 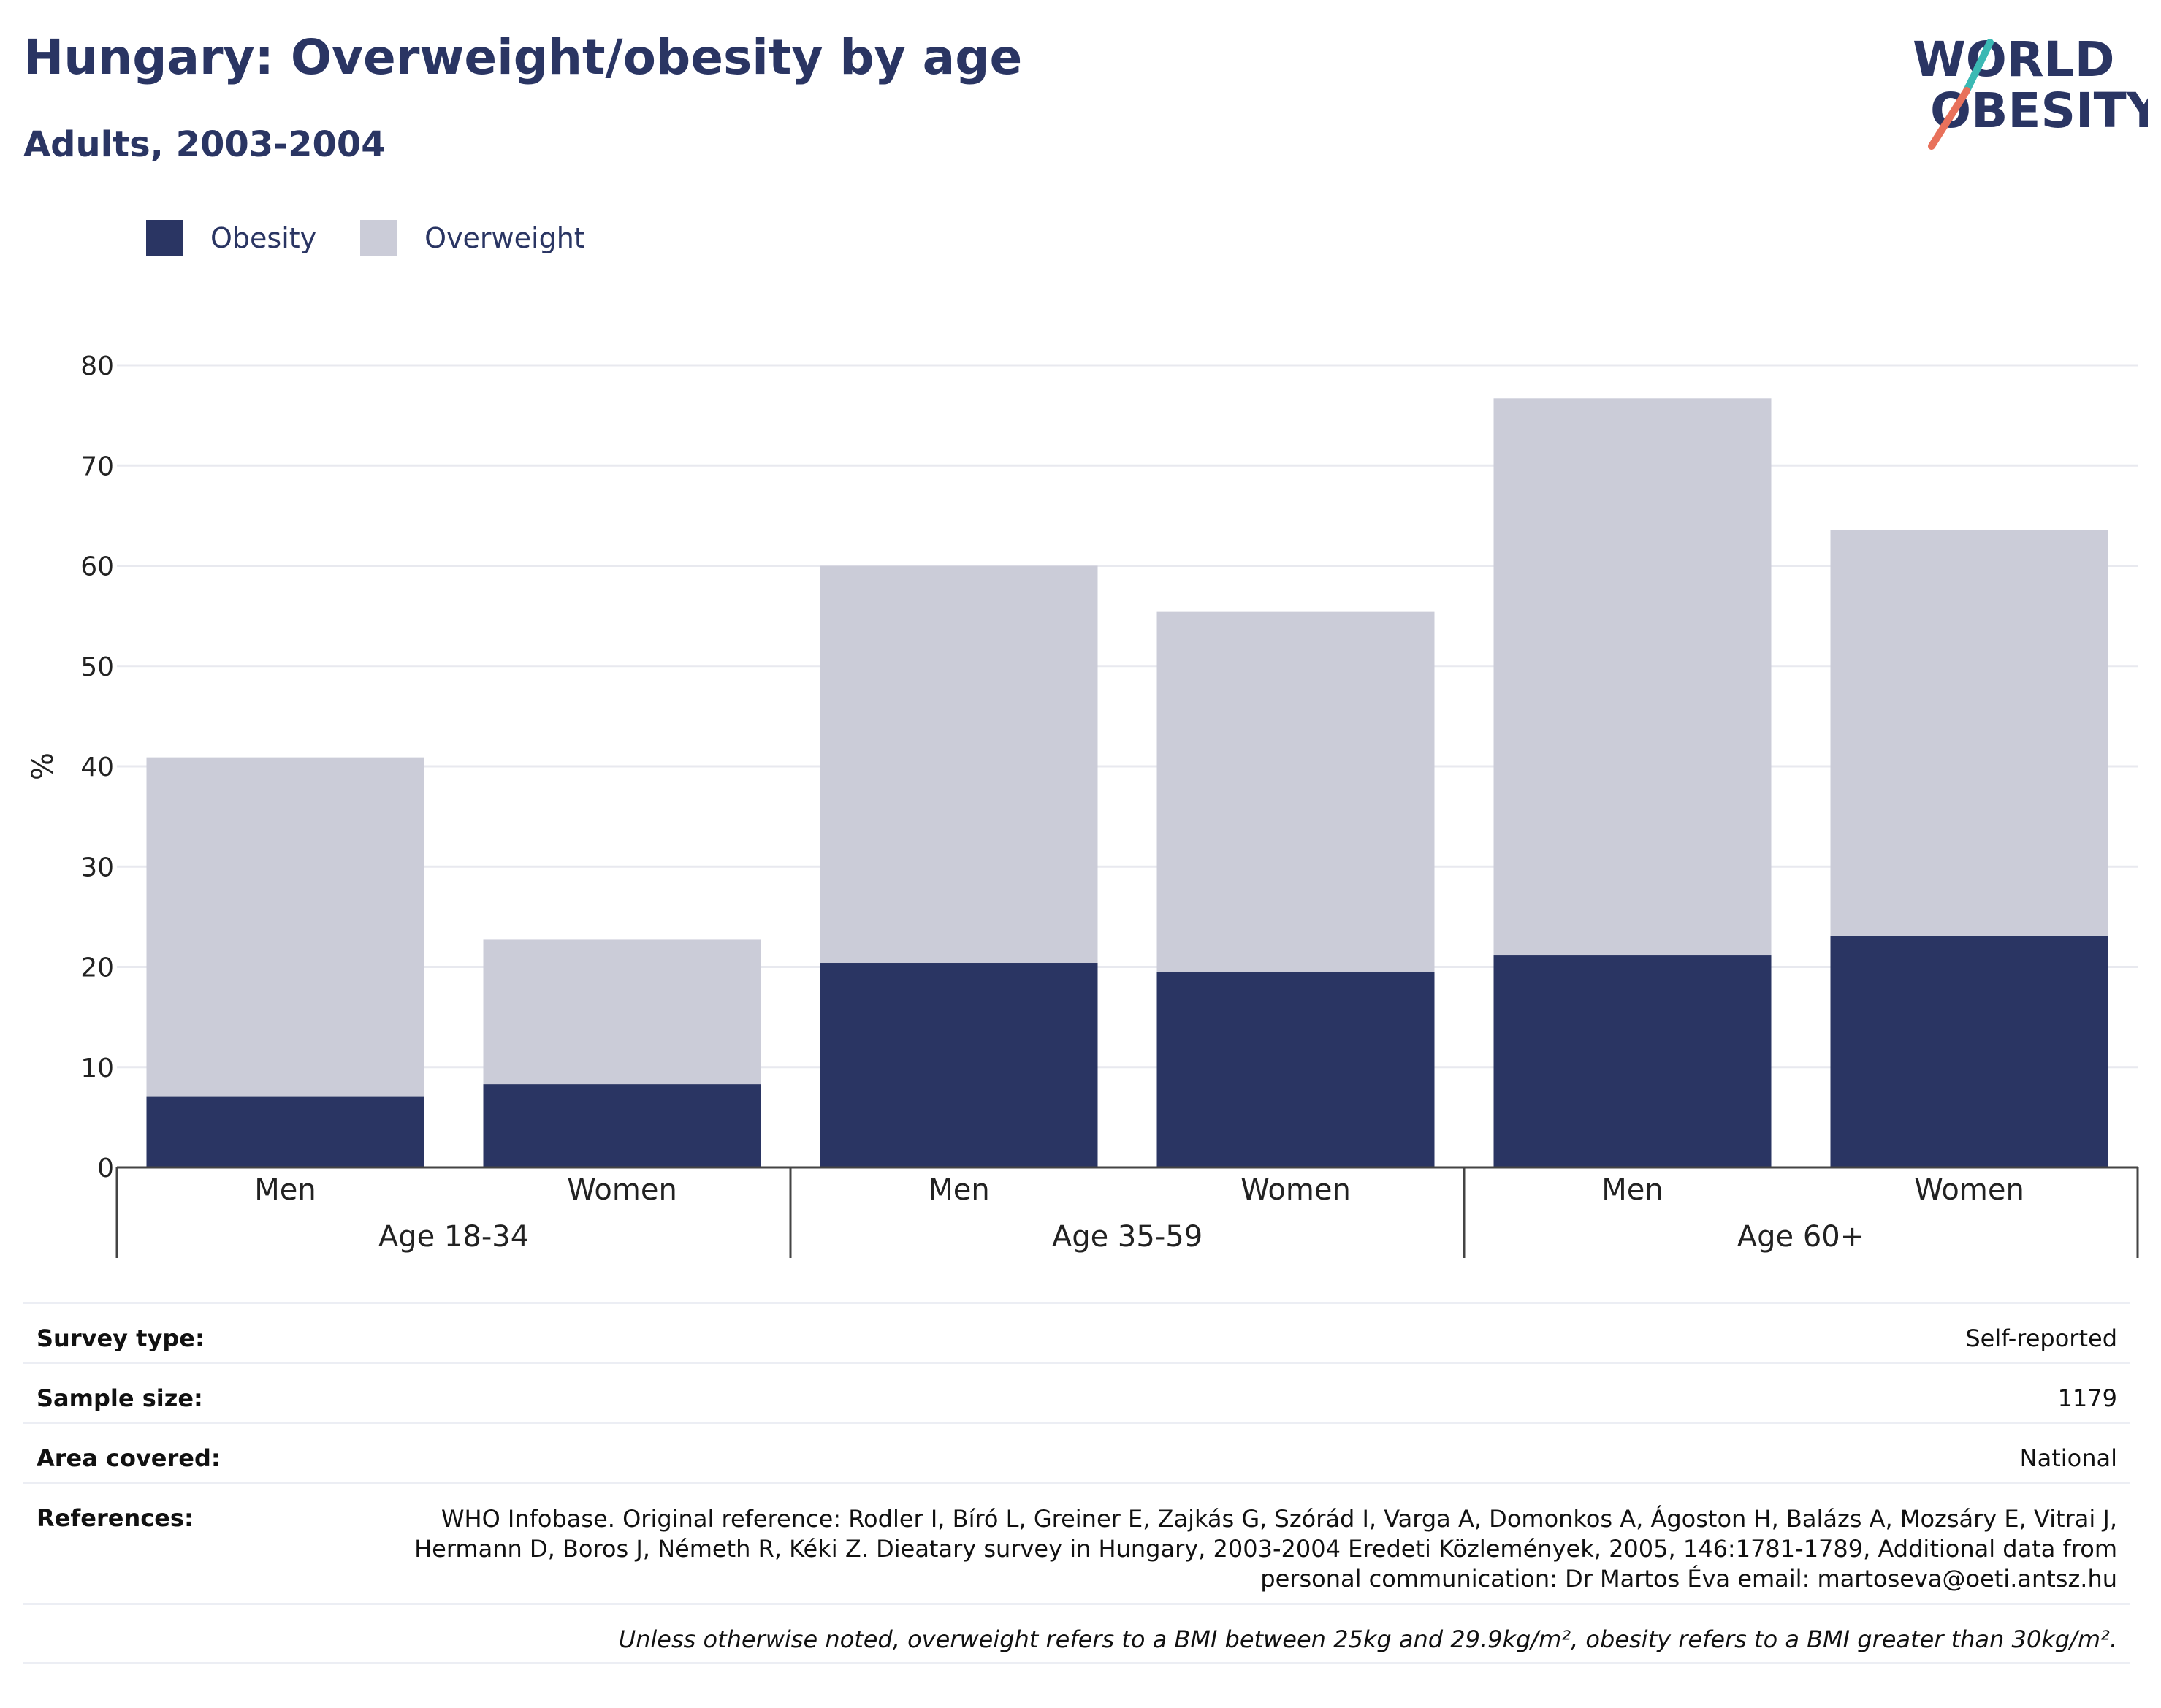 I want to click on logo-slash-teal, so click(x=1979, y=66).